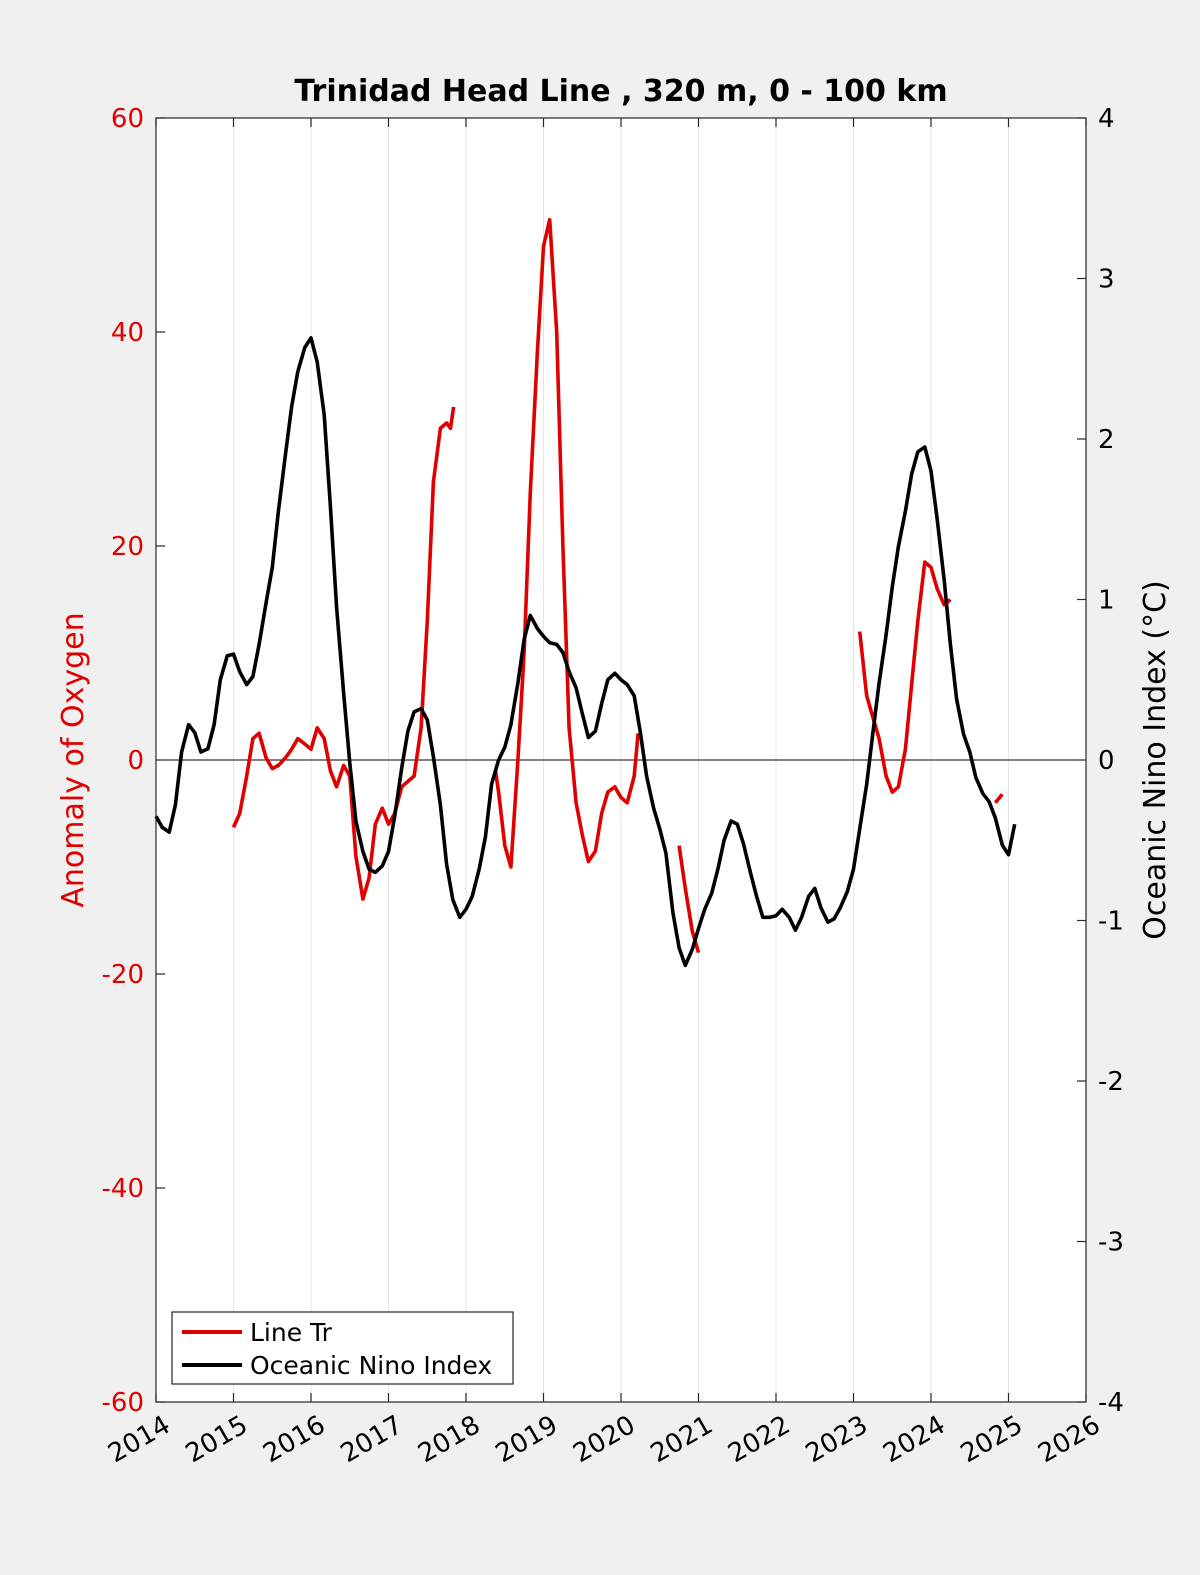  Describe the element at coordinates (217, 1439) in the screenshot. I see `x-tick-label: 2015` at that location.